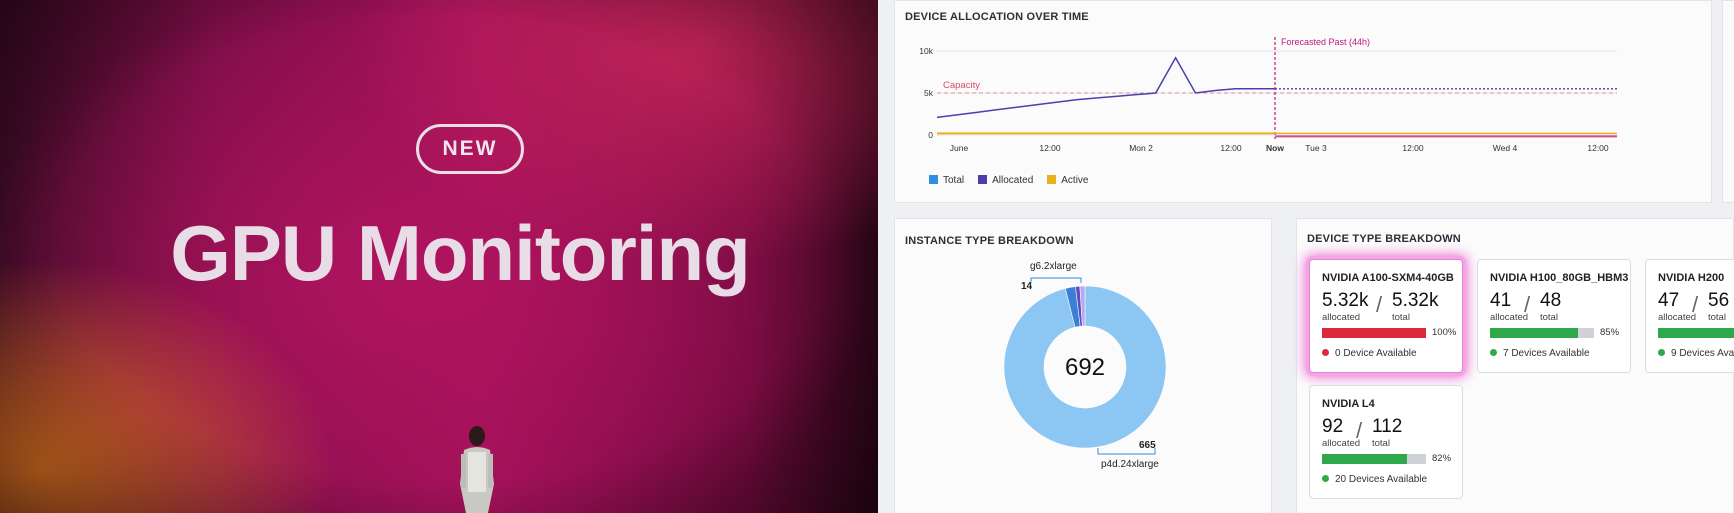  Describe the element at coordinates (1669, 300) in the screenshot. I see `allocated-value: 47` at that location.